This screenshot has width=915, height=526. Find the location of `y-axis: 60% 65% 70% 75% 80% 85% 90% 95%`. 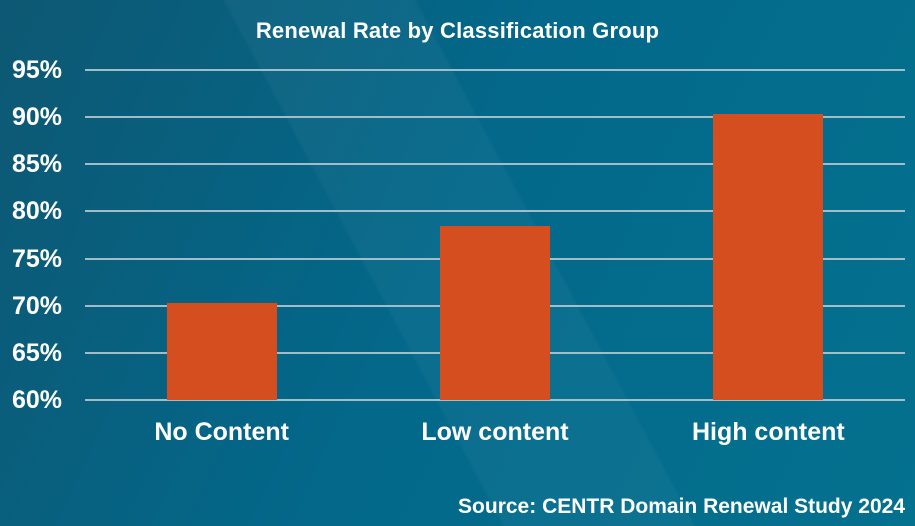

y-axis: 60% 65% 70% 75% 80% 85% 90% 95% is located at coordinates (31, 263).